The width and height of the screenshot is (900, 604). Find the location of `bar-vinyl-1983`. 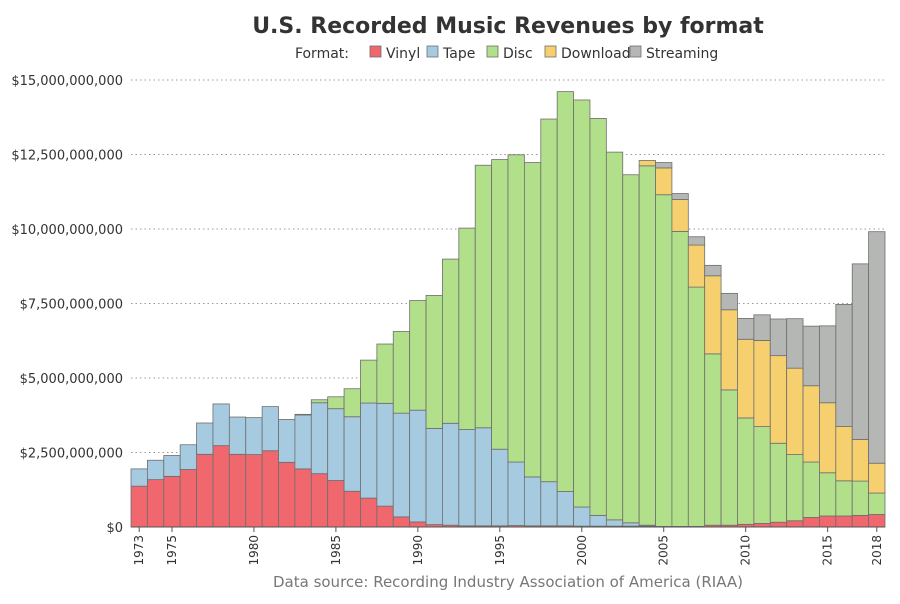

bar-vinyl-1983 is located at coordinates (303, 498).